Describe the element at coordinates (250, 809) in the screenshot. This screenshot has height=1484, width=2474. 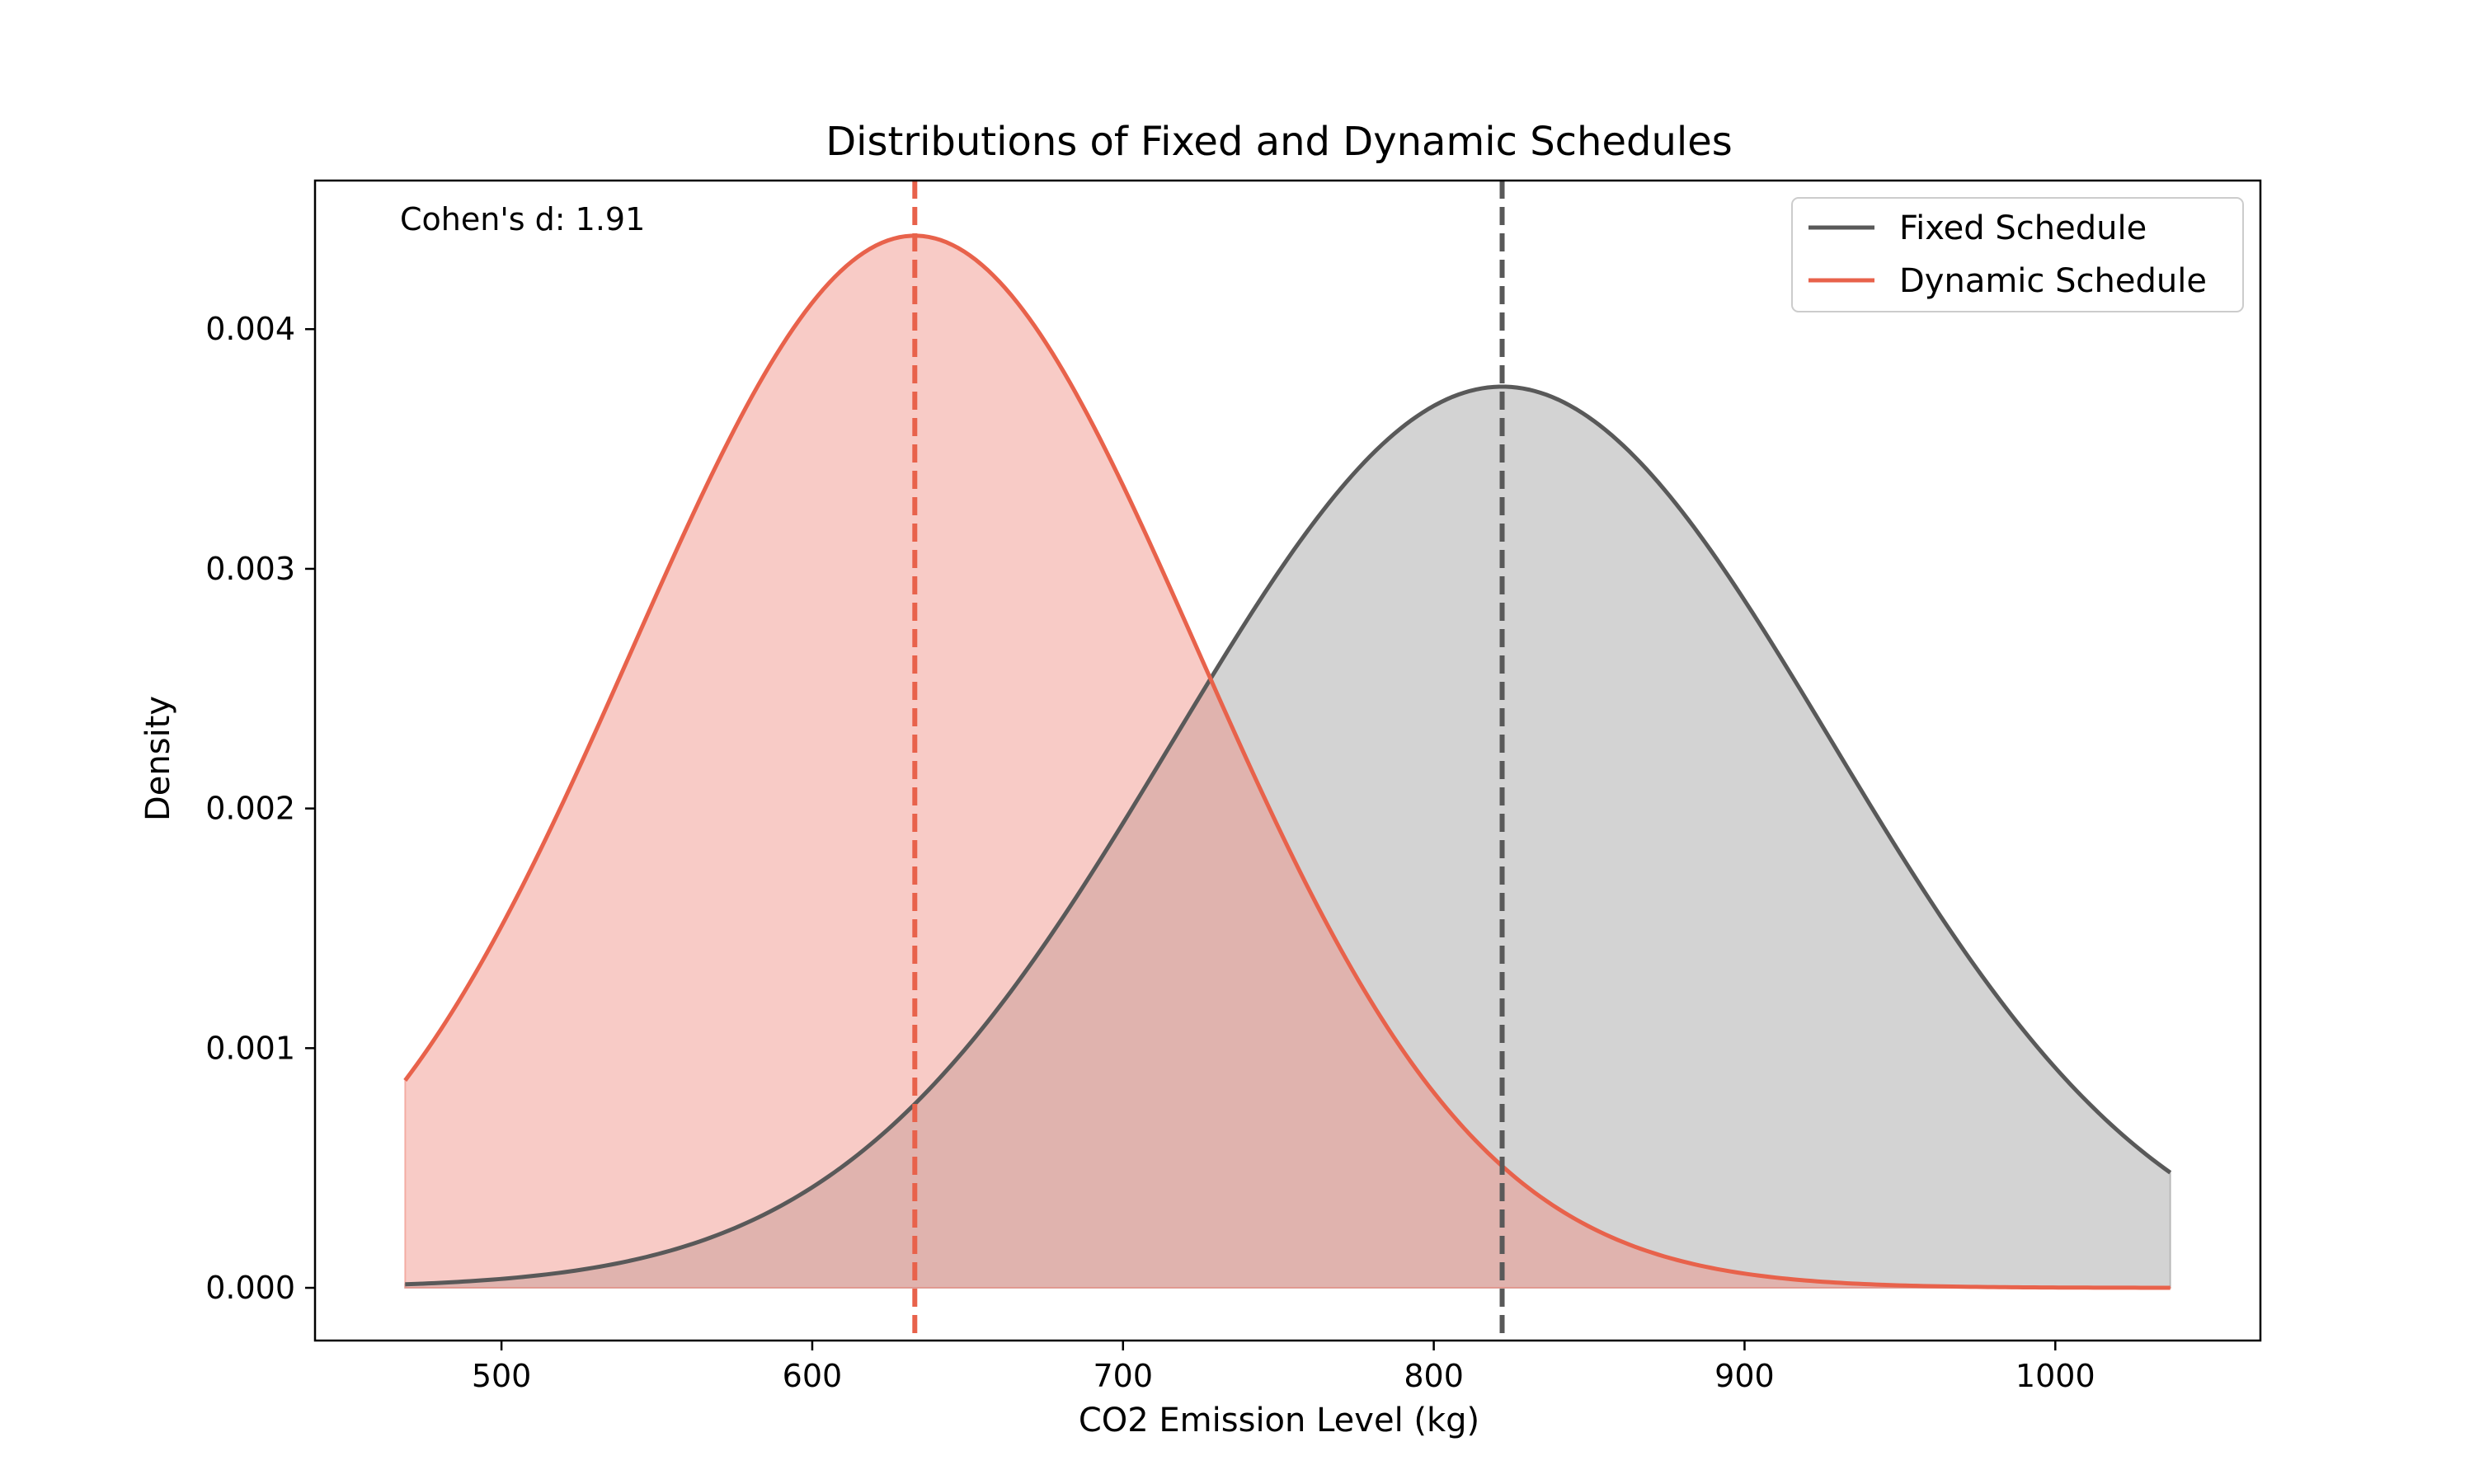
I see `y-tick-label: 0.002` at that location.